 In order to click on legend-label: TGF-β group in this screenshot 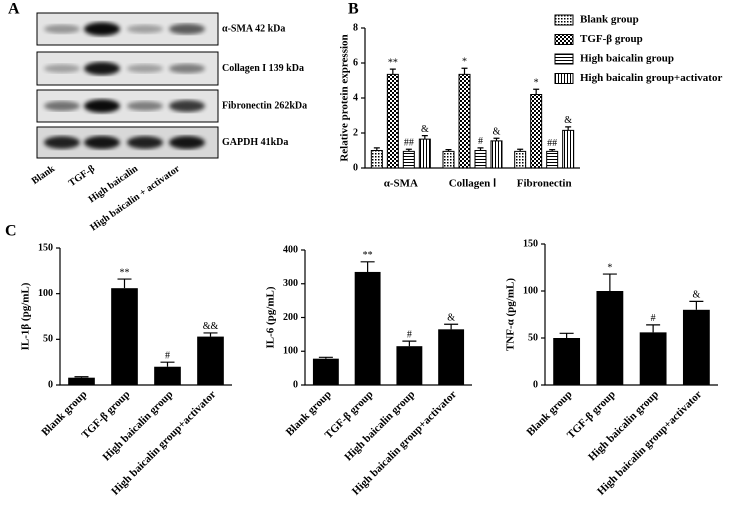, I will do `click(611, 39)`.